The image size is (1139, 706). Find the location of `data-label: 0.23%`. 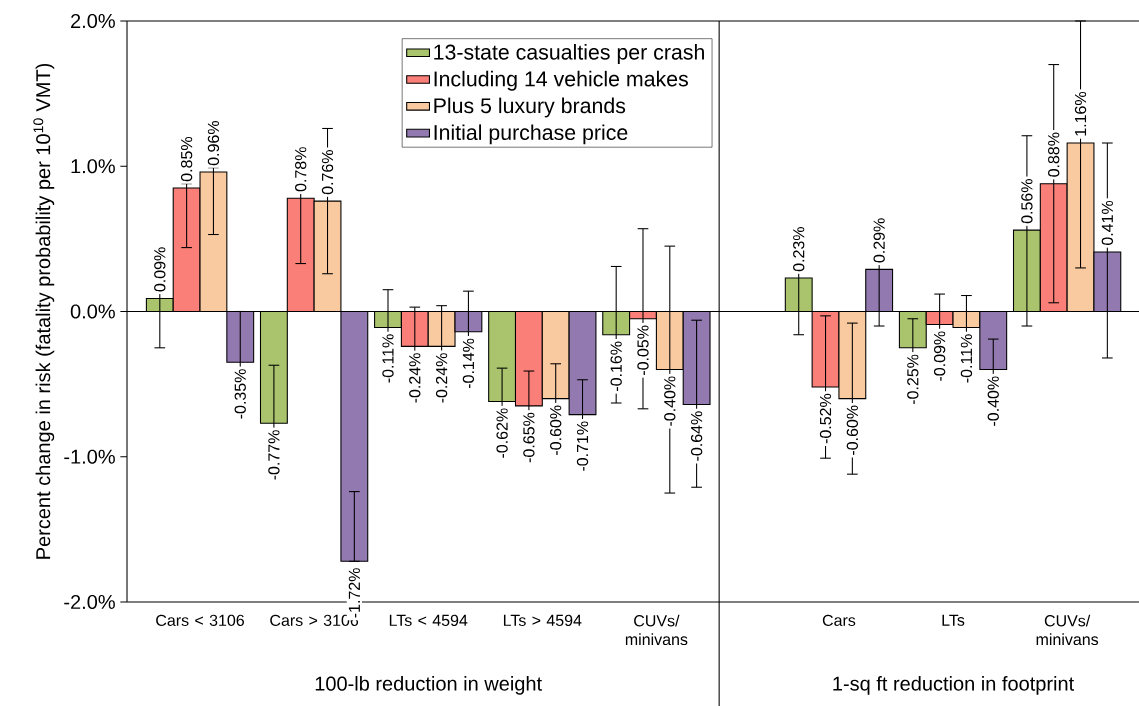

data-label: 0.23% is located at coordinates (799, 249).